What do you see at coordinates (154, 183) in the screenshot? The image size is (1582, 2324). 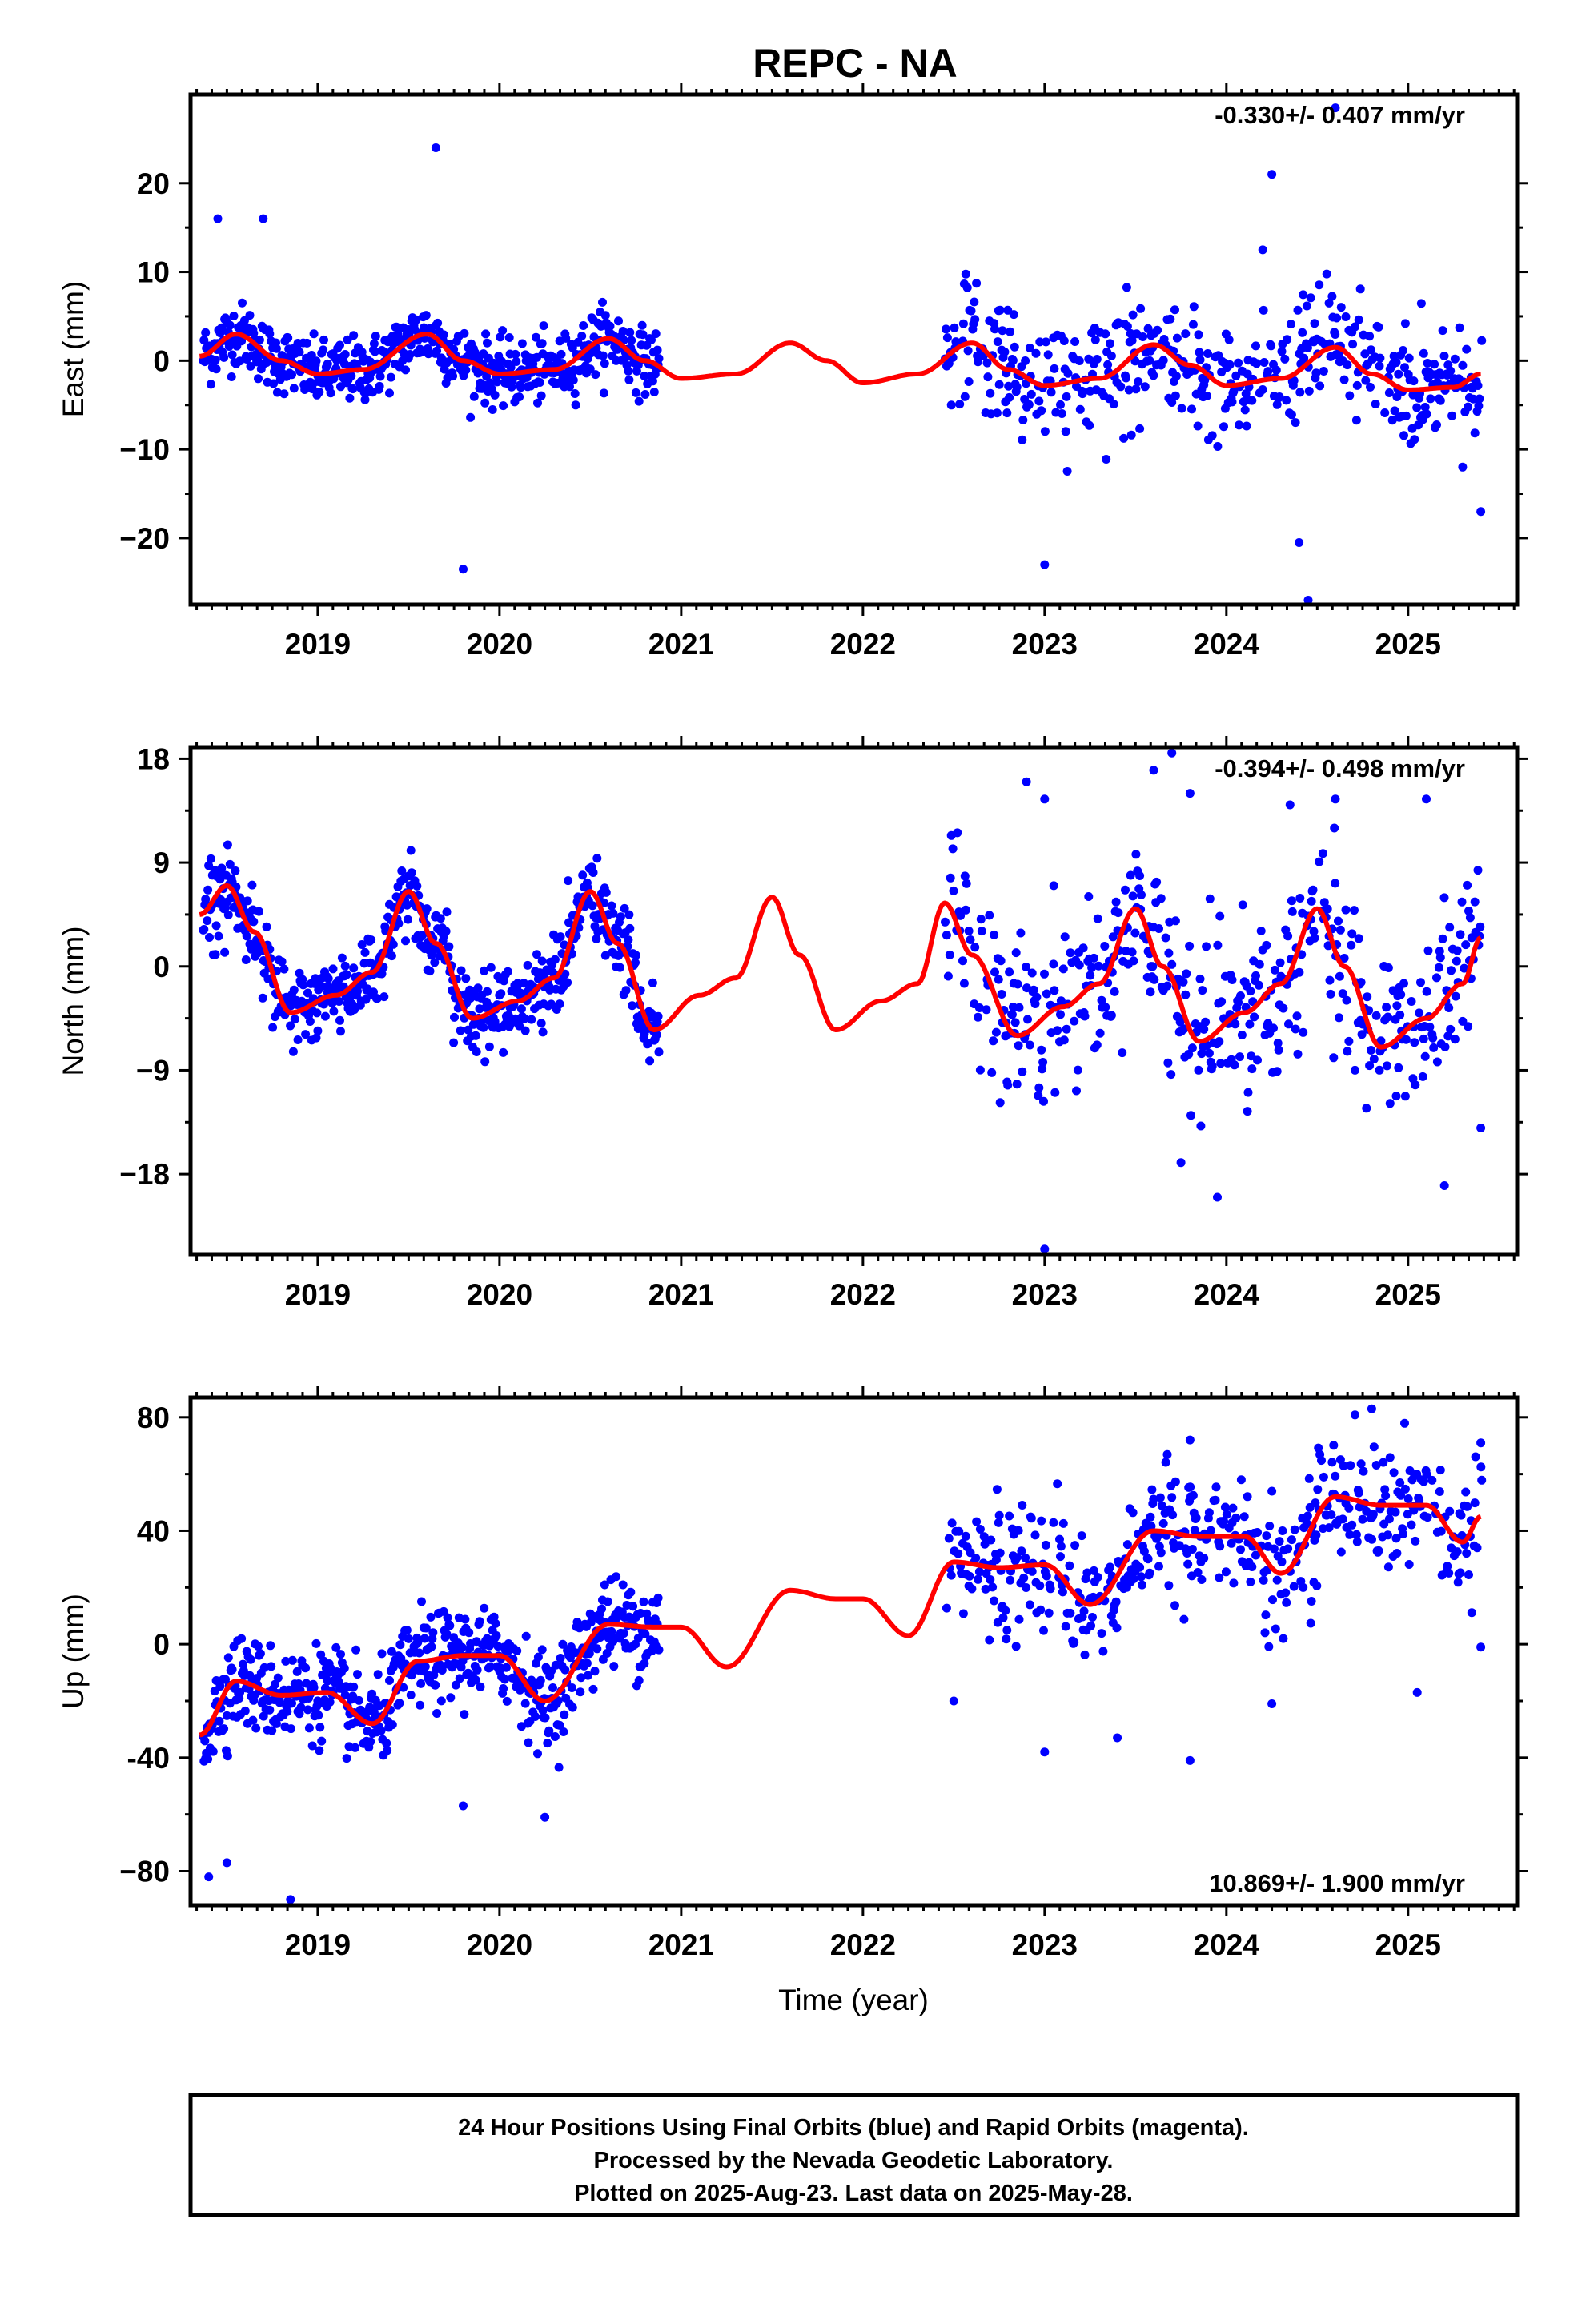 I see `east-y-tick-label: 20` at bounding box center [154, 183].